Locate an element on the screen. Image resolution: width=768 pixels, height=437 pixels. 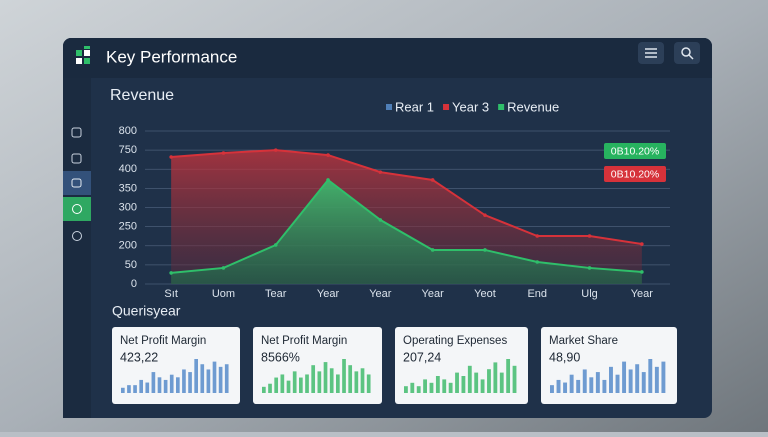
legend-label: Rear 1 is located at coordinates (414, 106).